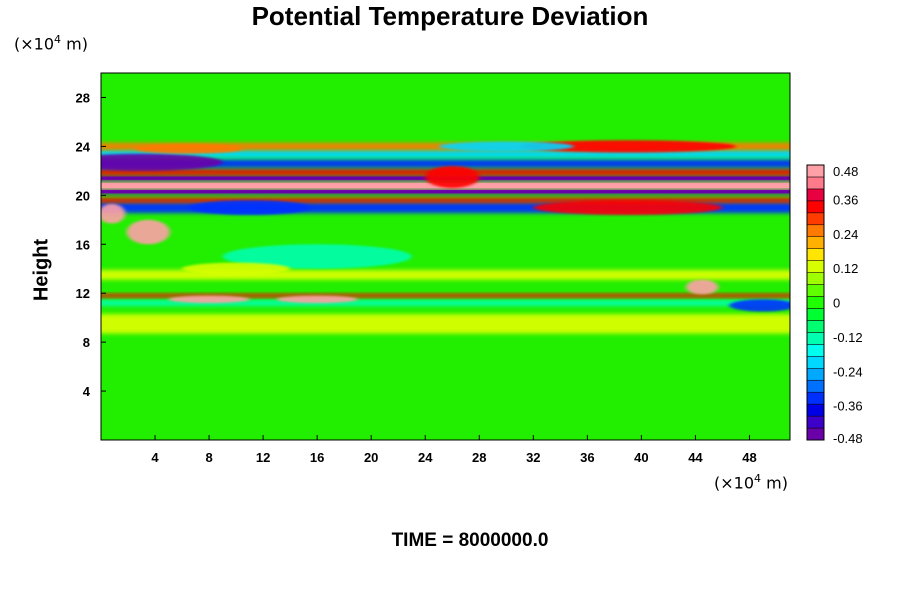  Describe the element at coordinates (34, 44) in the screenshot. I see `y-unit-prefix: (×10` at that location.